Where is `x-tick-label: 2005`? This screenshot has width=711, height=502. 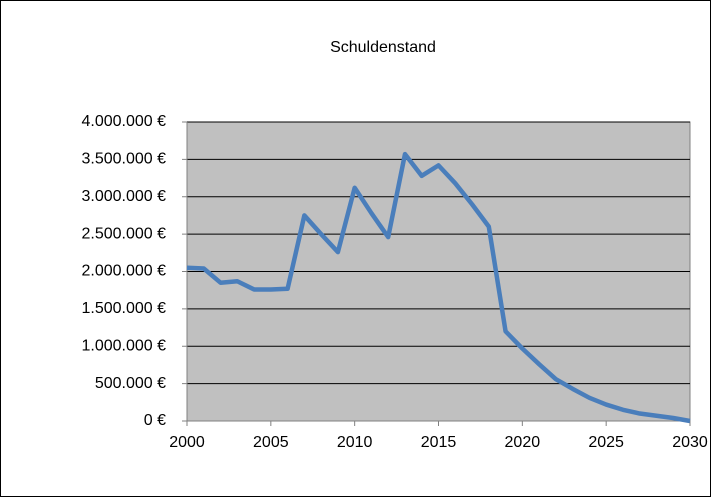
x-tick-label: 2005 is located at coordinates (271, 442).